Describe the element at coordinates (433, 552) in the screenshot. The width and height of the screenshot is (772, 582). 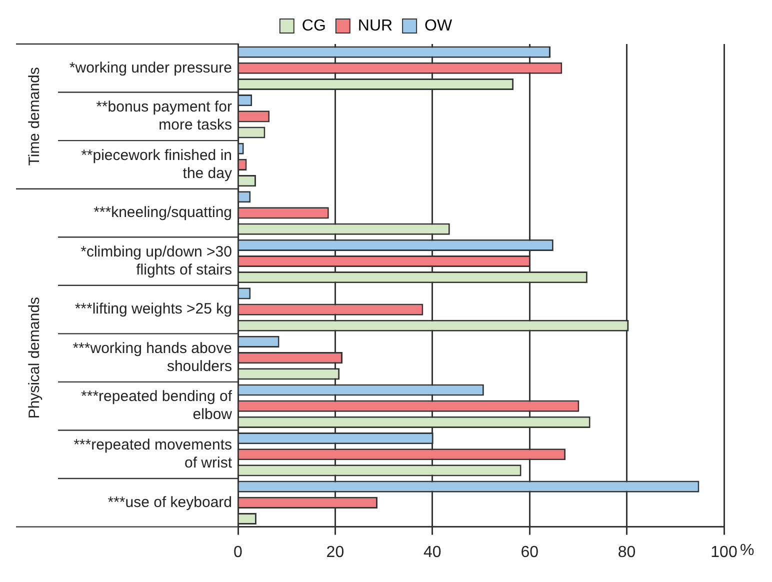
I see `x-tick-label: 40` at that location.